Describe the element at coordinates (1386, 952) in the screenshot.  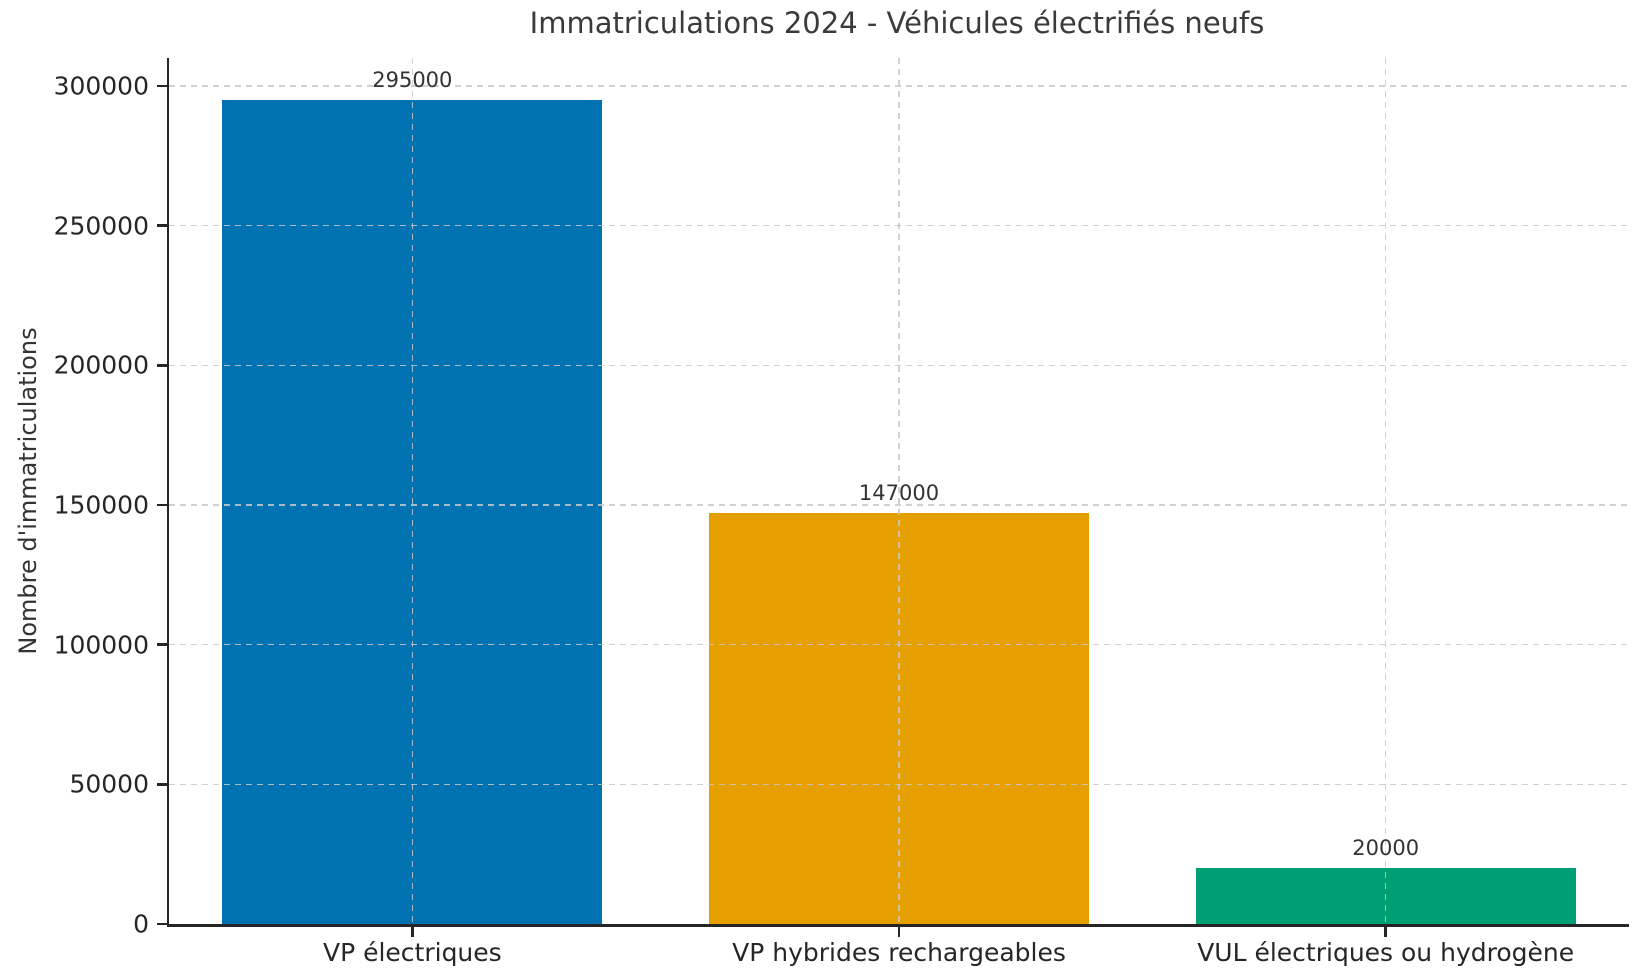
I see `x-tick-label: VUL électriques ou hydrogène` at that location.